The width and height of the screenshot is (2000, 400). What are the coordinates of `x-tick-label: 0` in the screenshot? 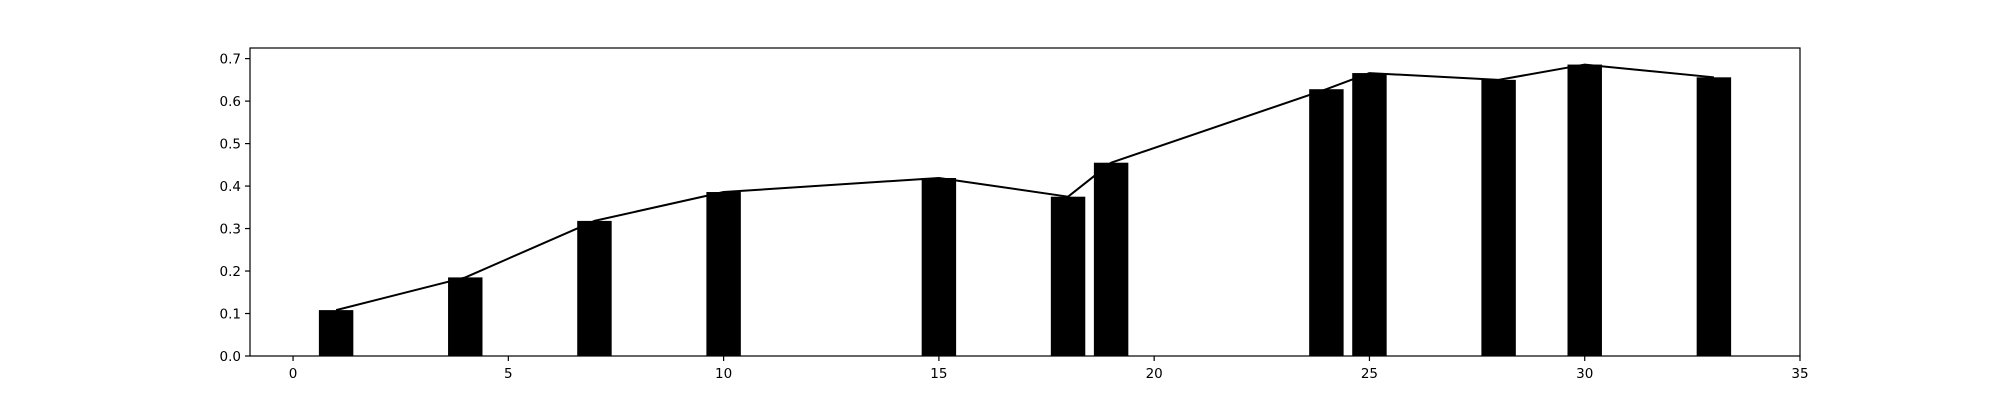 It's located at (293, 374).